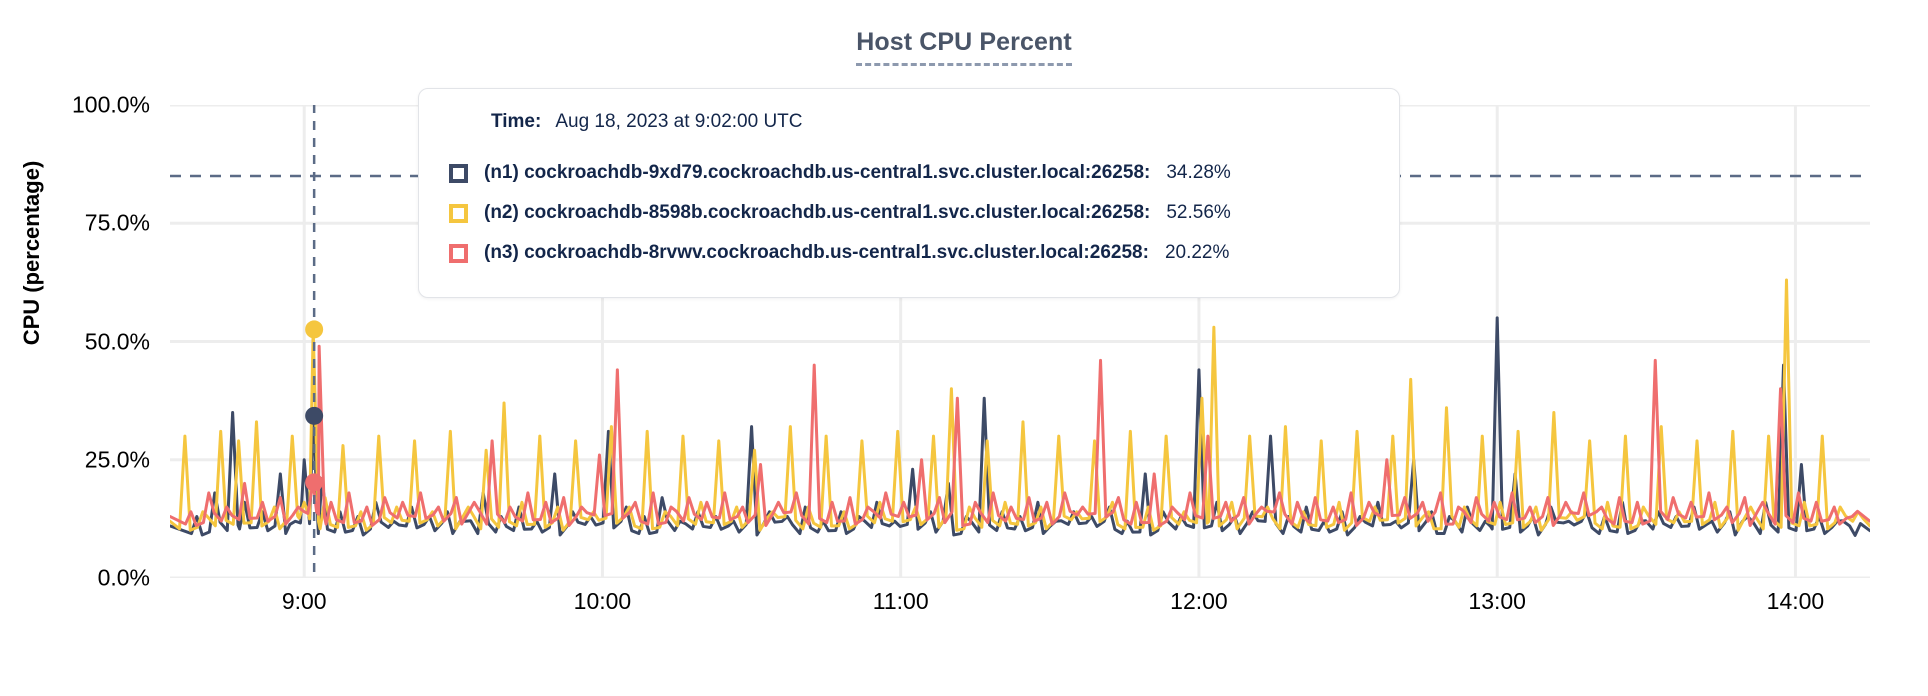 The height and width of the screenshot is (696, 1928). Describe the element at coordinates (1795, 601) in the screenshot. I see `x-tick-label: 14:00` at that location.